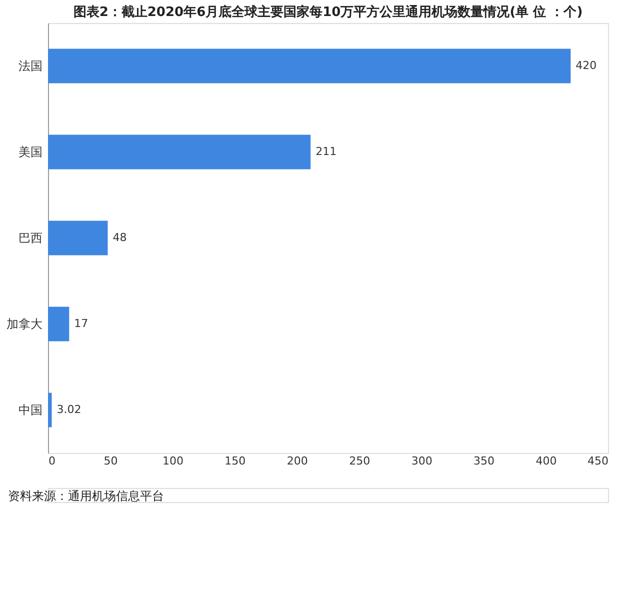 The width and height of the screenshot is (633, 606). I want to click on data-label: 420, so click(586, 65).